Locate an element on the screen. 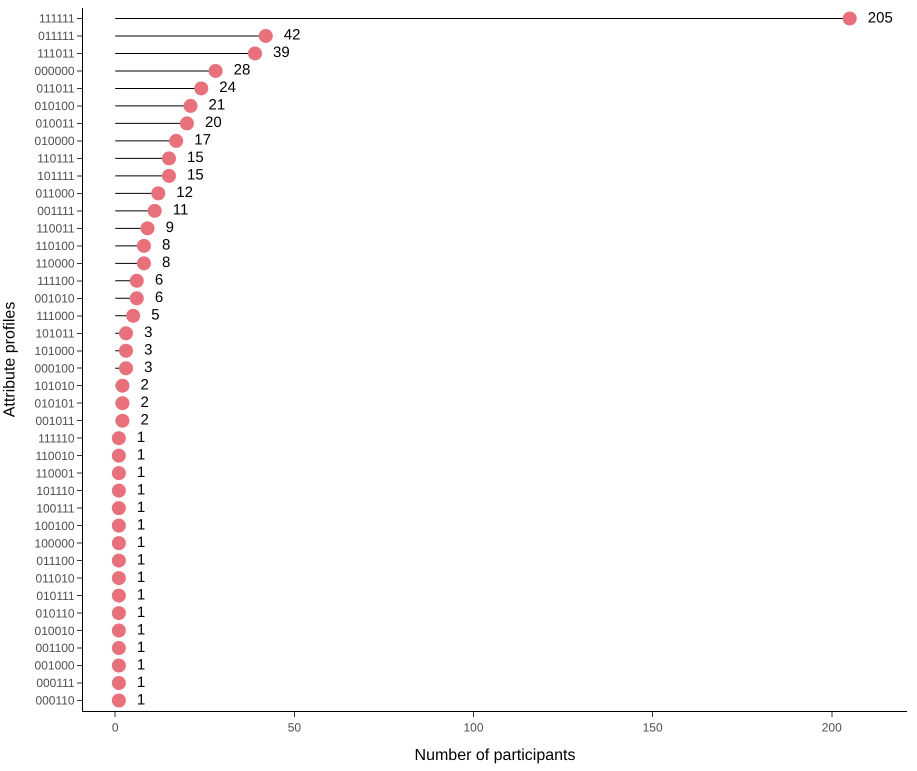 The height and width of the screenshot is (771, 917). y-tick-label: 000111 is located at coordinates (55, 683).